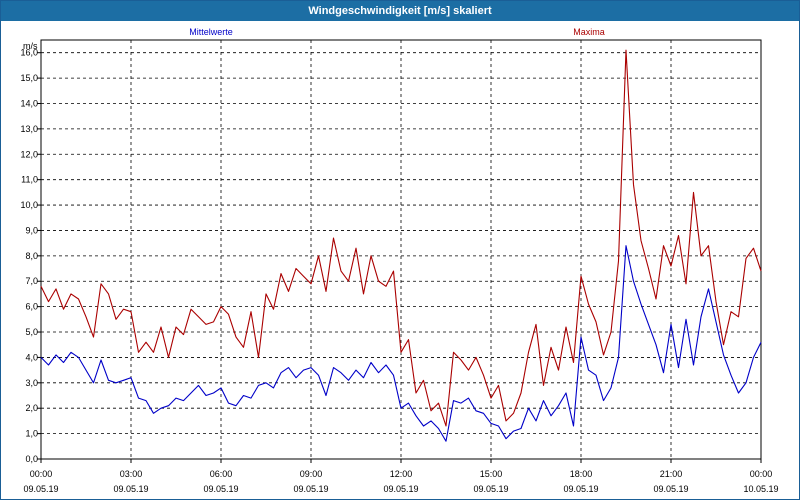  I want to click on y-axis-label: m/s, so click(30, 46).